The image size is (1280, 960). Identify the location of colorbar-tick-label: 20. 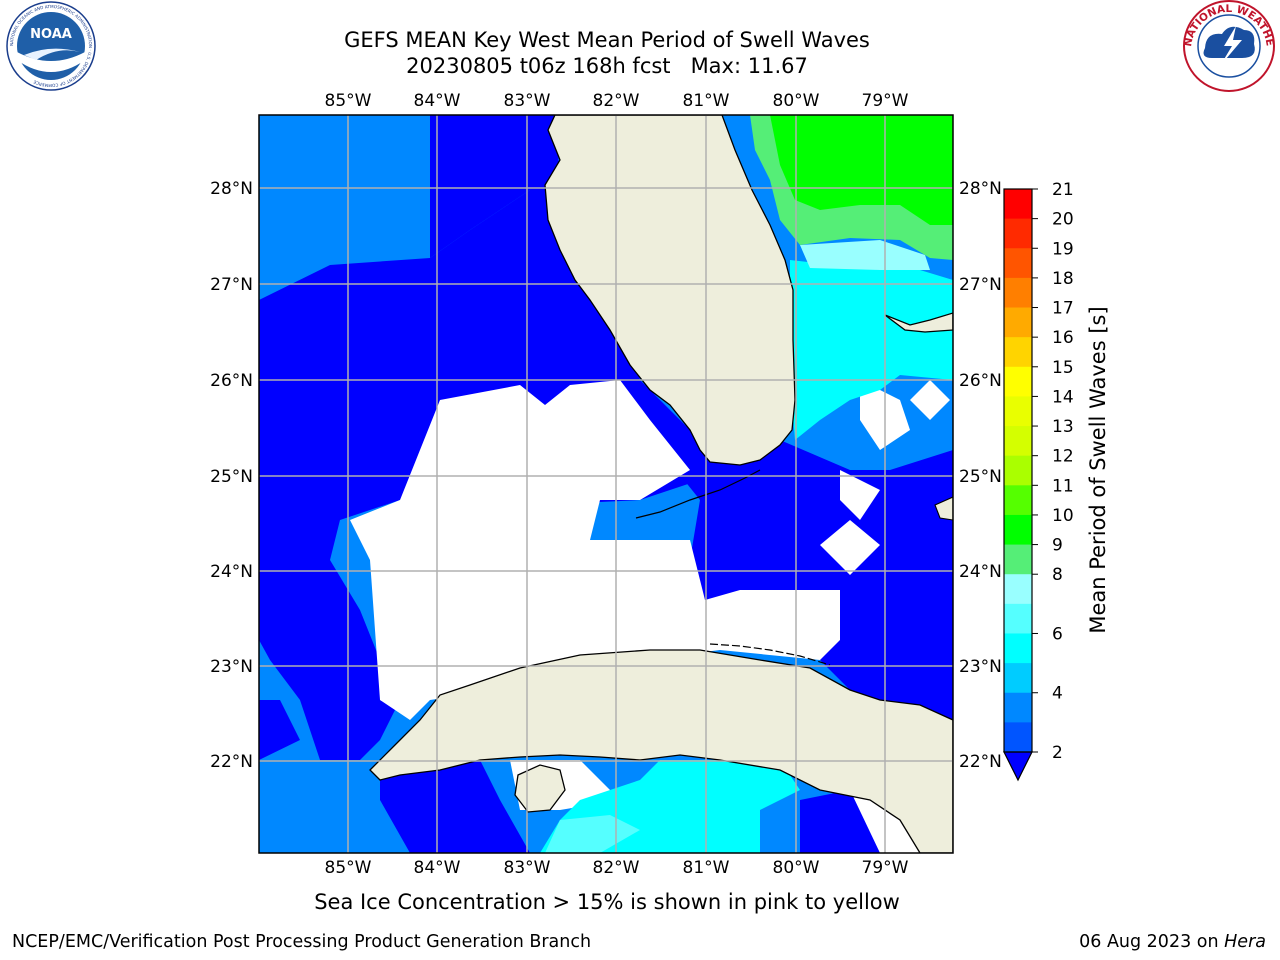
(1063, 220).